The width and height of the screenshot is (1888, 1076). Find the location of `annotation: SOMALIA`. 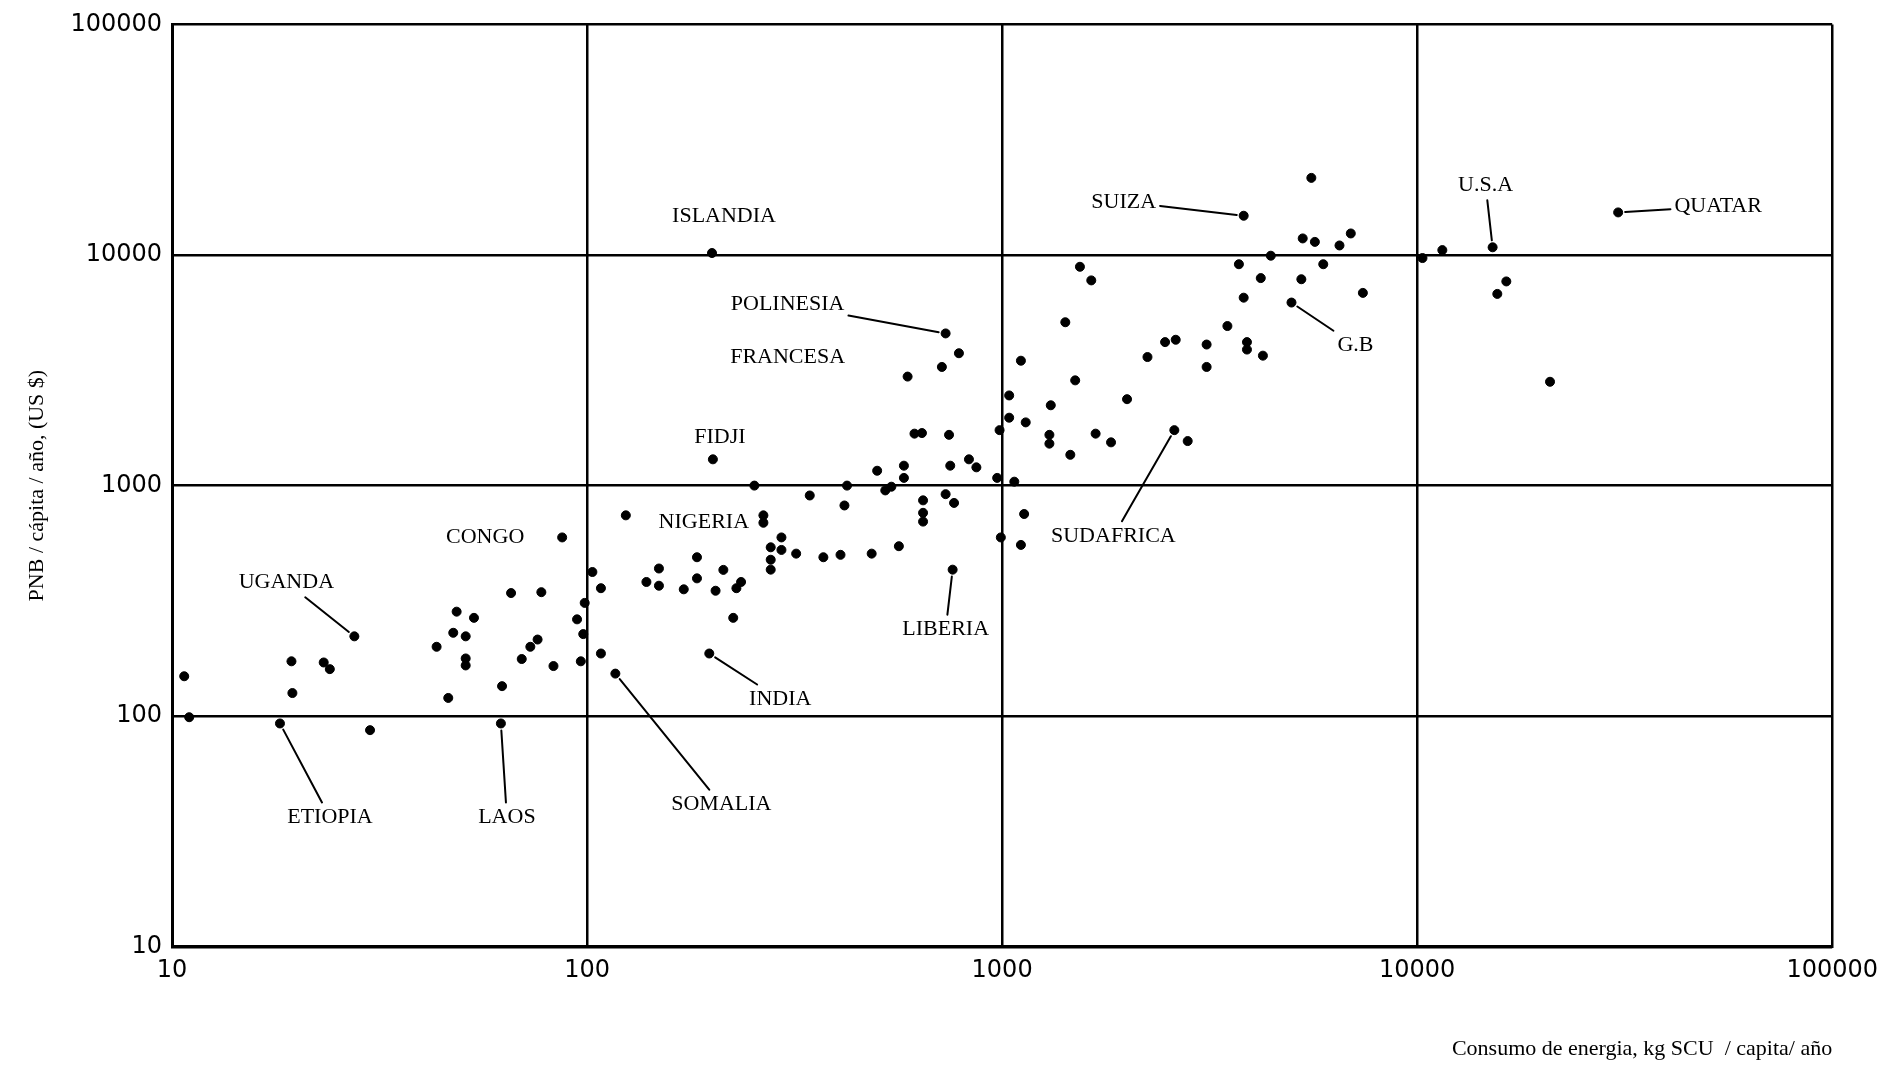

annotation: SOMALIA is located at coordinates (721, 803).